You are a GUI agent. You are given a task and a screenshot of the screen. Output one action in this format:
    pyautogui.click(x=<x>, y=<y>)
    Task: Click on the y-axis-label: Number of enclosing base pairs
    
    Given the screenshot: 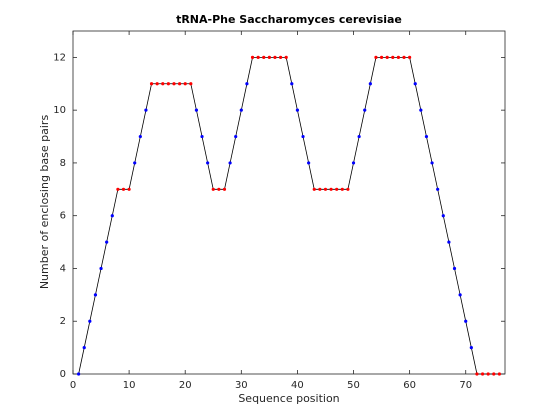 What is the action you would take?
    pyautogui.click(x=44, y=202)
    